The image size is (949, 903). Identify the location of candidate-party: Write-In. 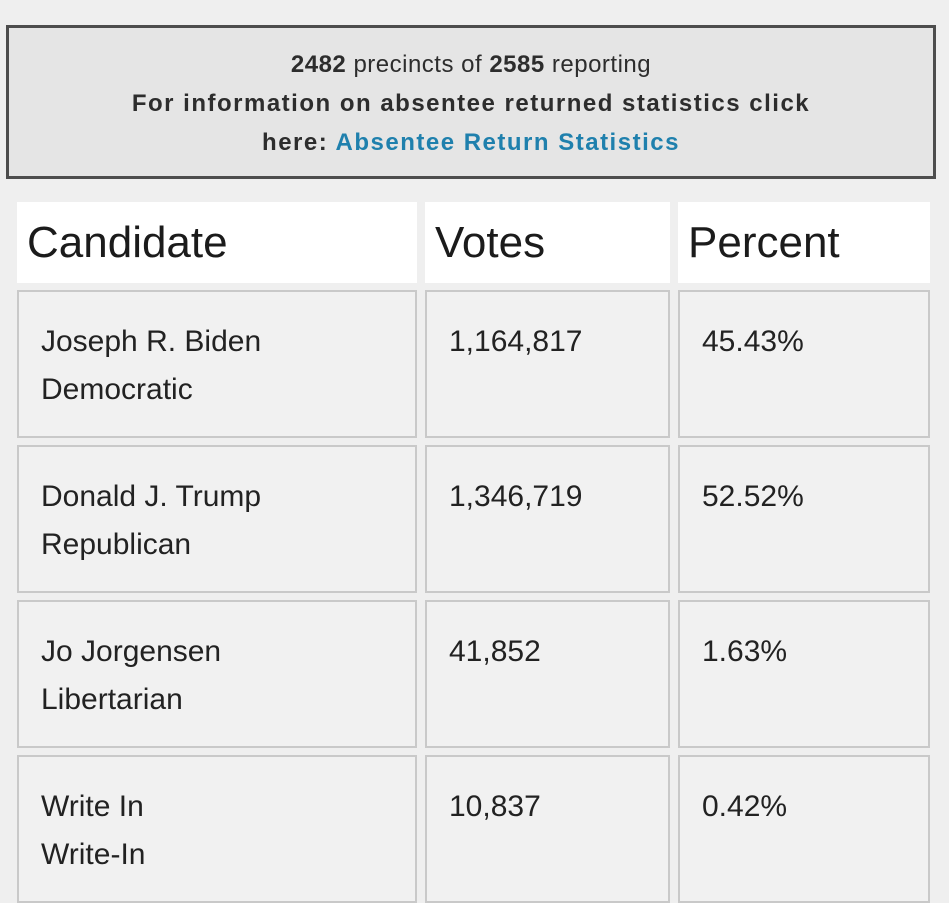
(93, 854).